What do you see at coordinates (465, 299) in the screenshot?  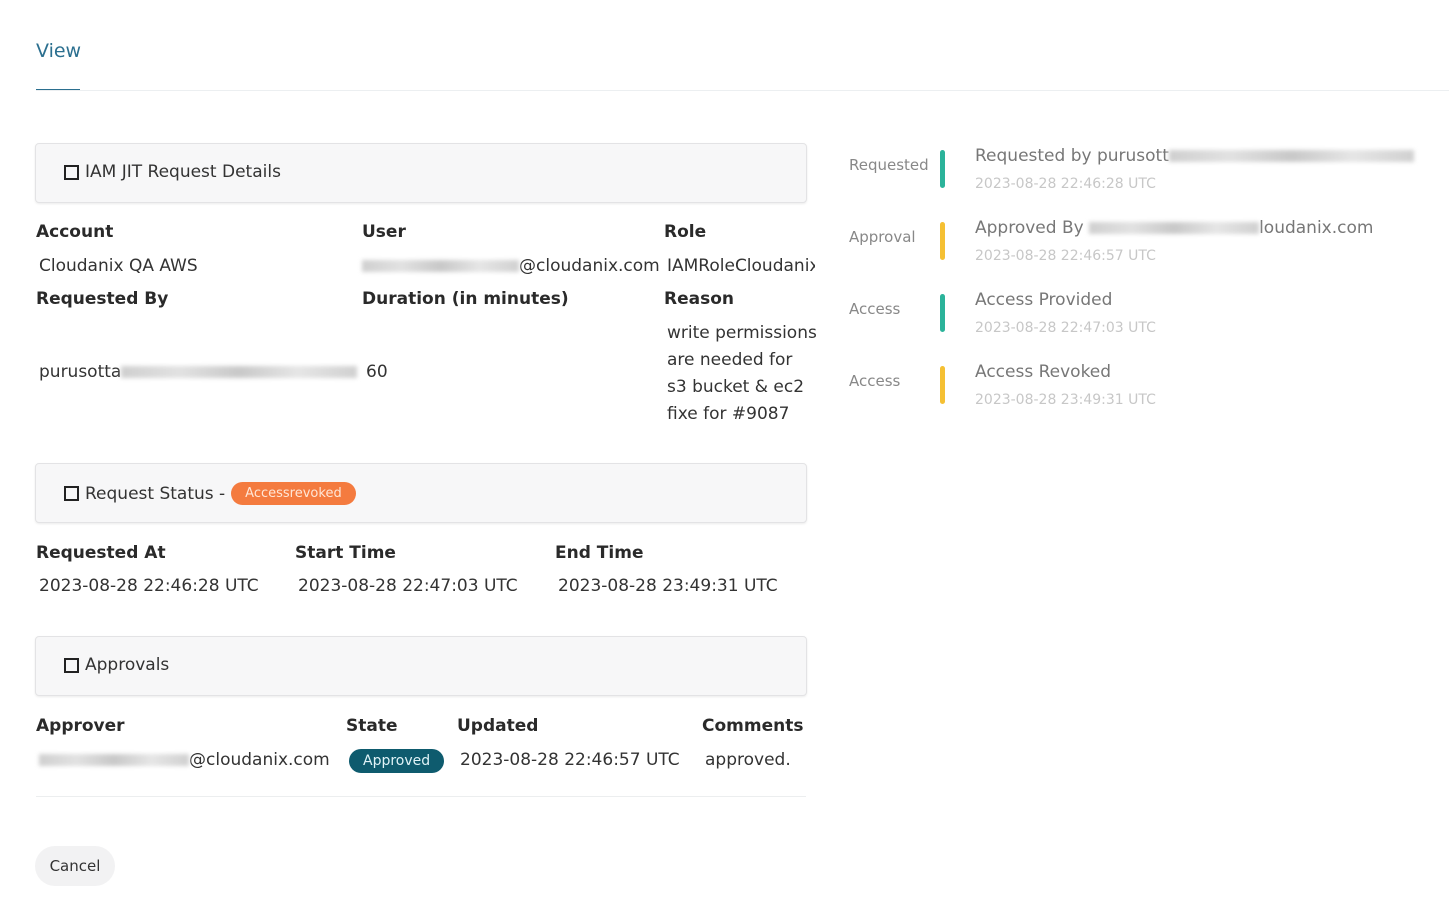 I see `duration-label: Duration (in minutes)` at bounding box center [465, 299].